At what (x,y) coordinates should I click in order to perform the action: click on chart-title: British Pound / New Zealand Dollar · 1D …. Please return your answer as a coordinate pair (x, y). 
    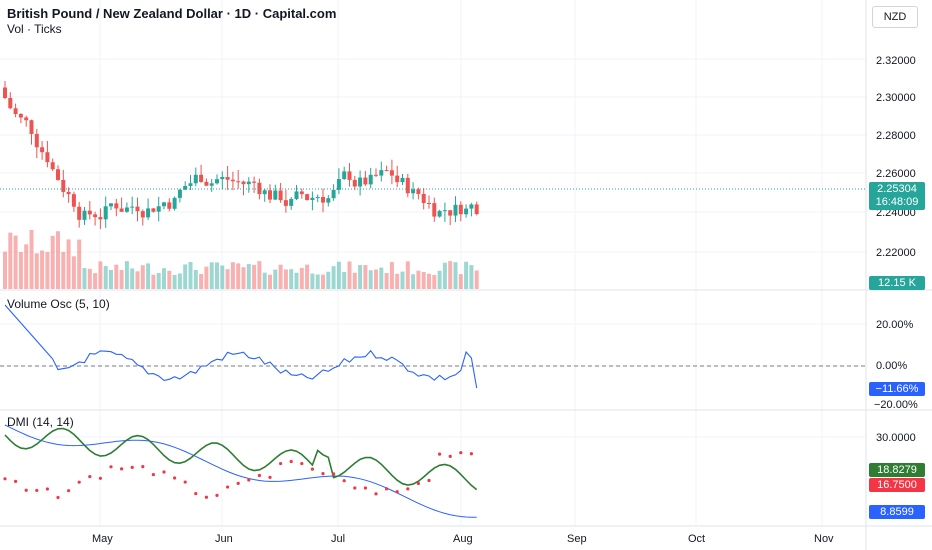
    Looking at the image, I should click on (172, 13).